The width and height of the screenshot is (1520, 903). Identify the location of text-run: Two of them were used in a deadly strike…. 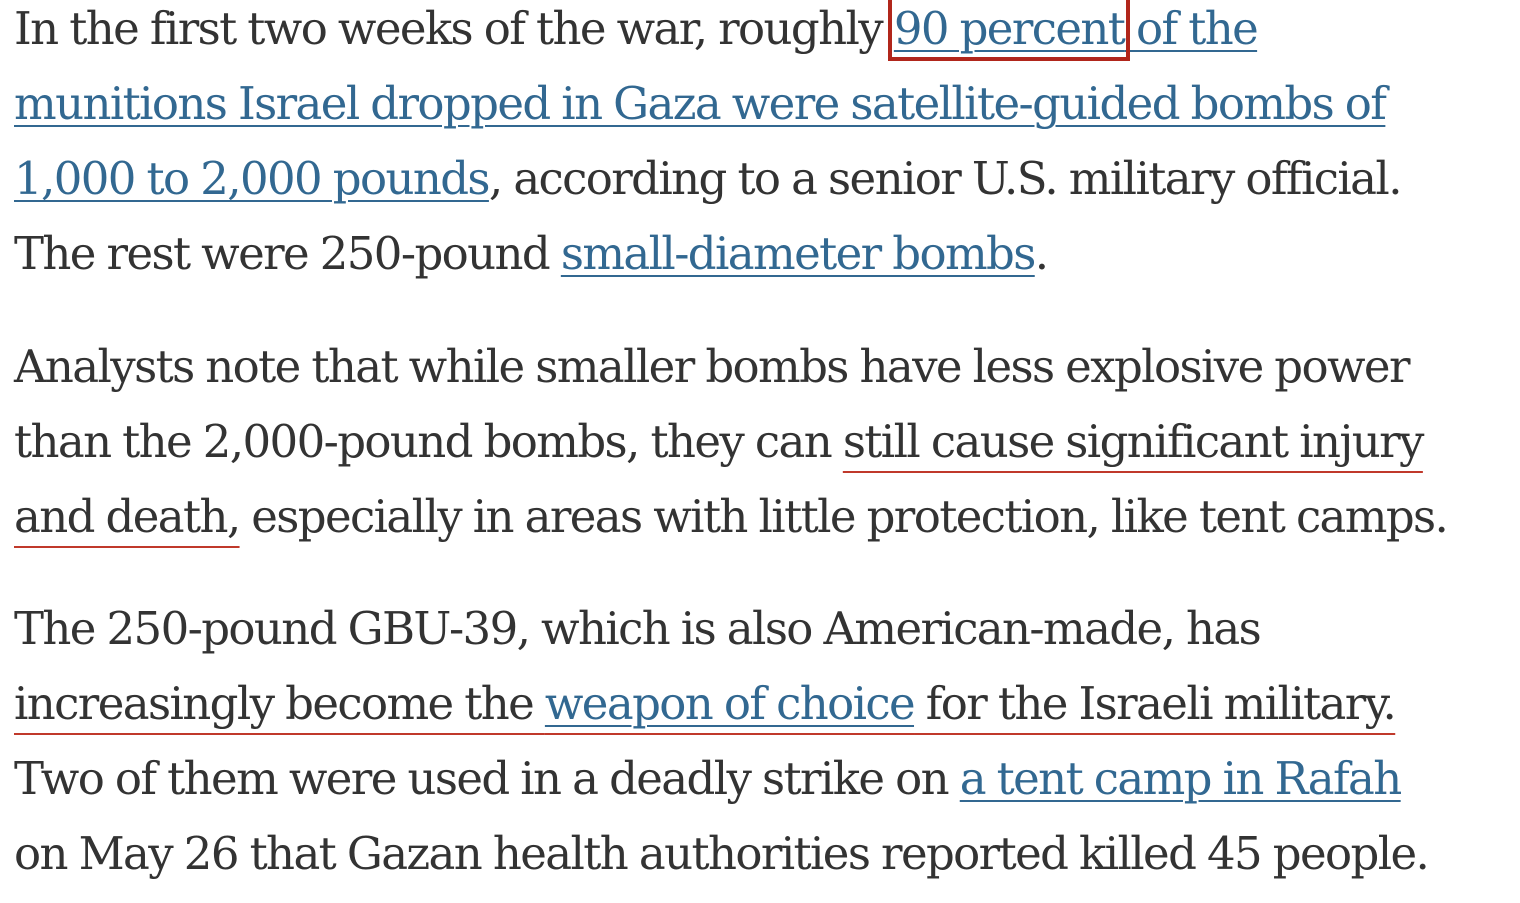
(487, 778).